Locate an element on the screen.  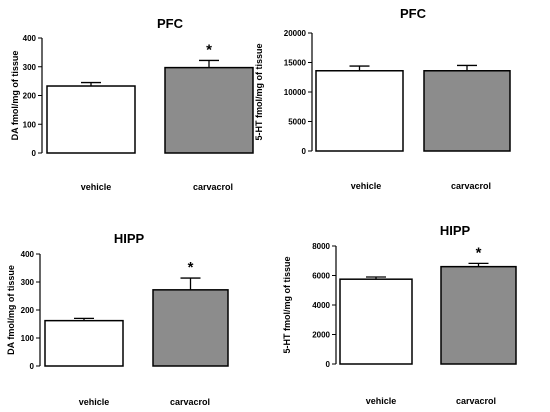
panel-3-title: HIPP is located at coordinates (129, 238).